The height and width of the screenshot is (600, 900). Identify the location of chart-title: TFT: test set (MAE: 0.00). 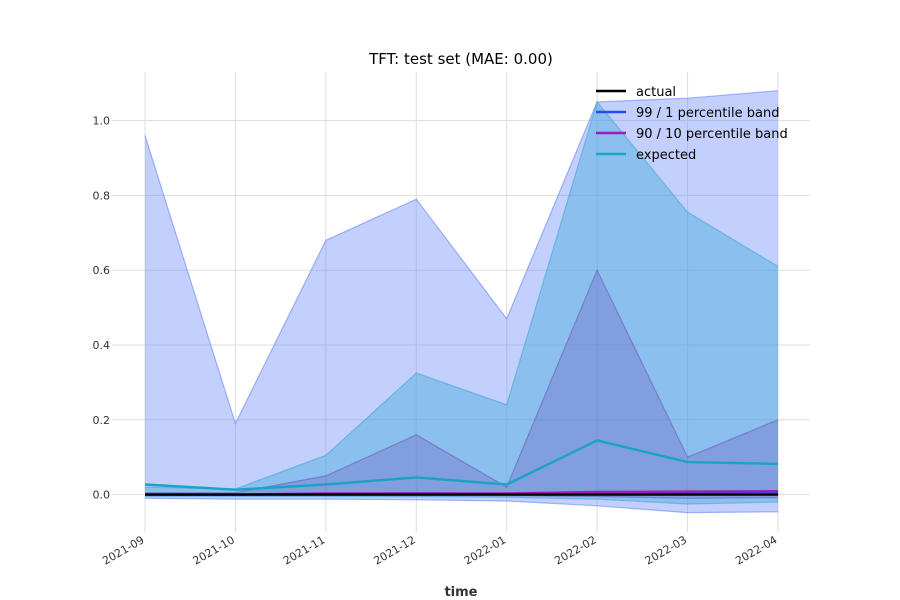
(460, 59).